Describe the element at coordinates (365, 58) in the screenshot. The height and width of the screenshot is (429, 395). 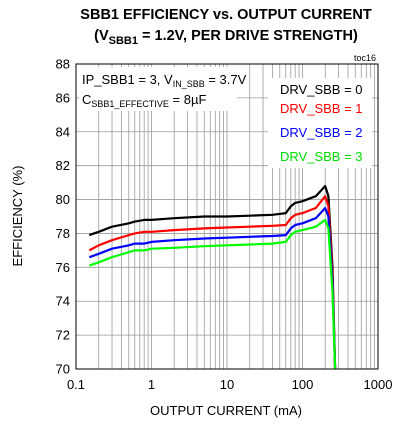
I see `toc-label: toc16` at that location.